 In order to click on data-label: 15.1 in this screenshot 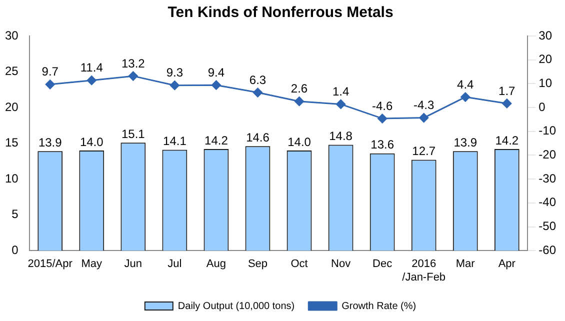, I will do `click(133, 133)`.